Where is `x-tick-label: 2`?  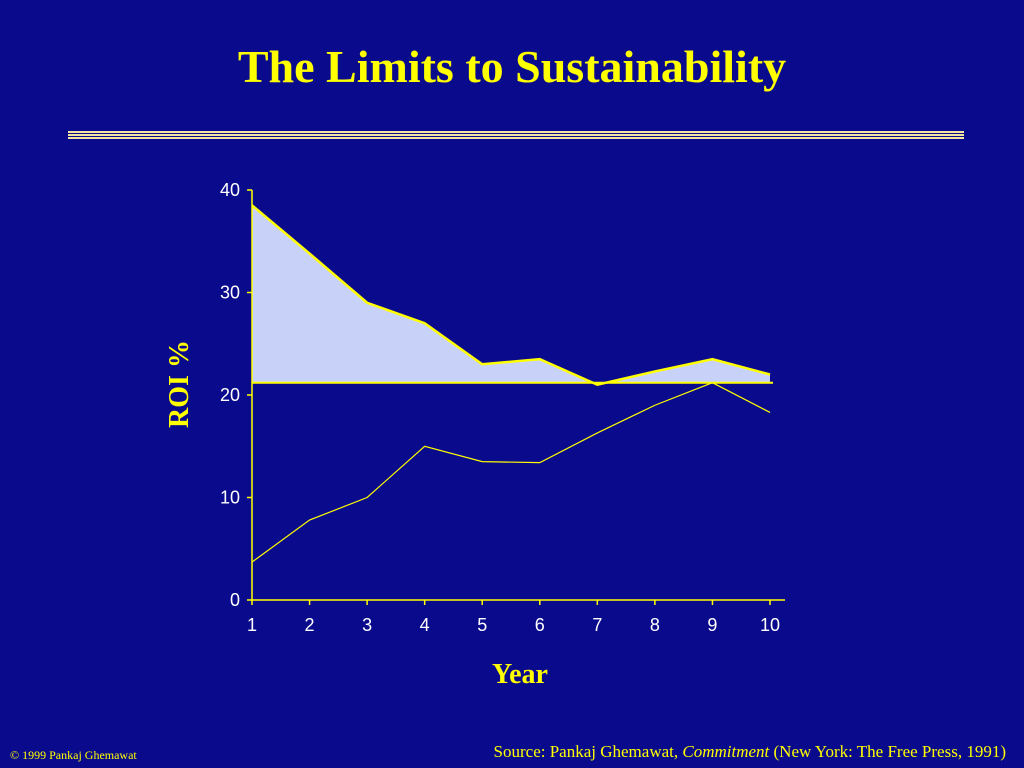
x-tick-label: 2 is located at coordinates (310, 625).